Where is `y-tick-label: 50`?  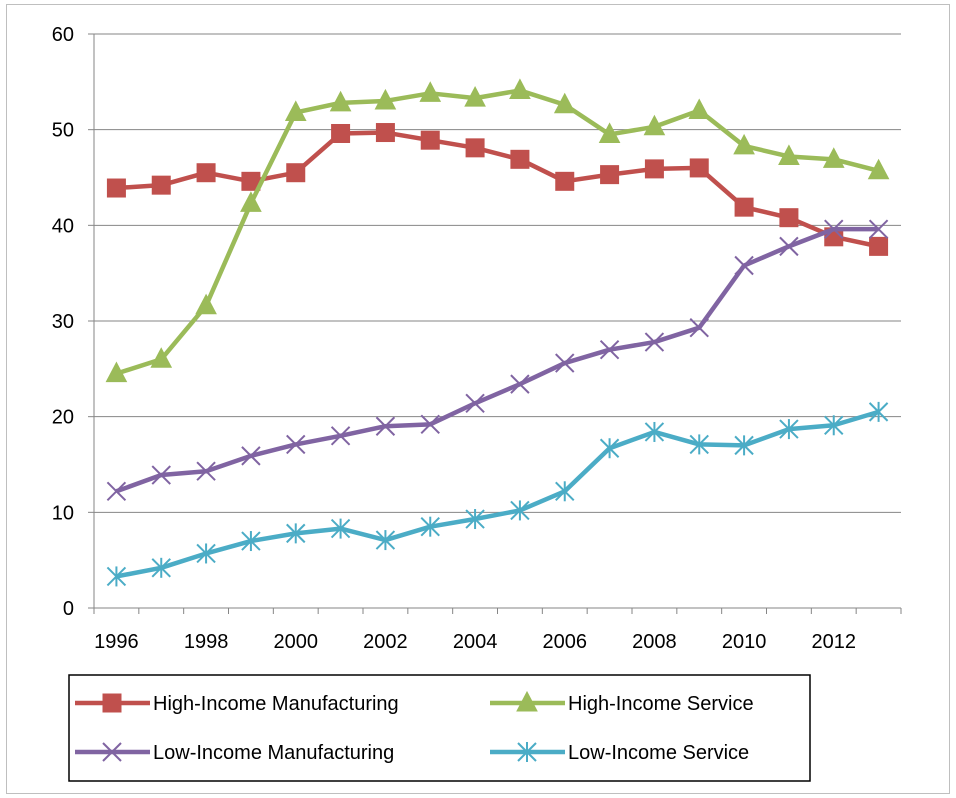
y-tick-label: 50 is located at coordinates (63, 131).